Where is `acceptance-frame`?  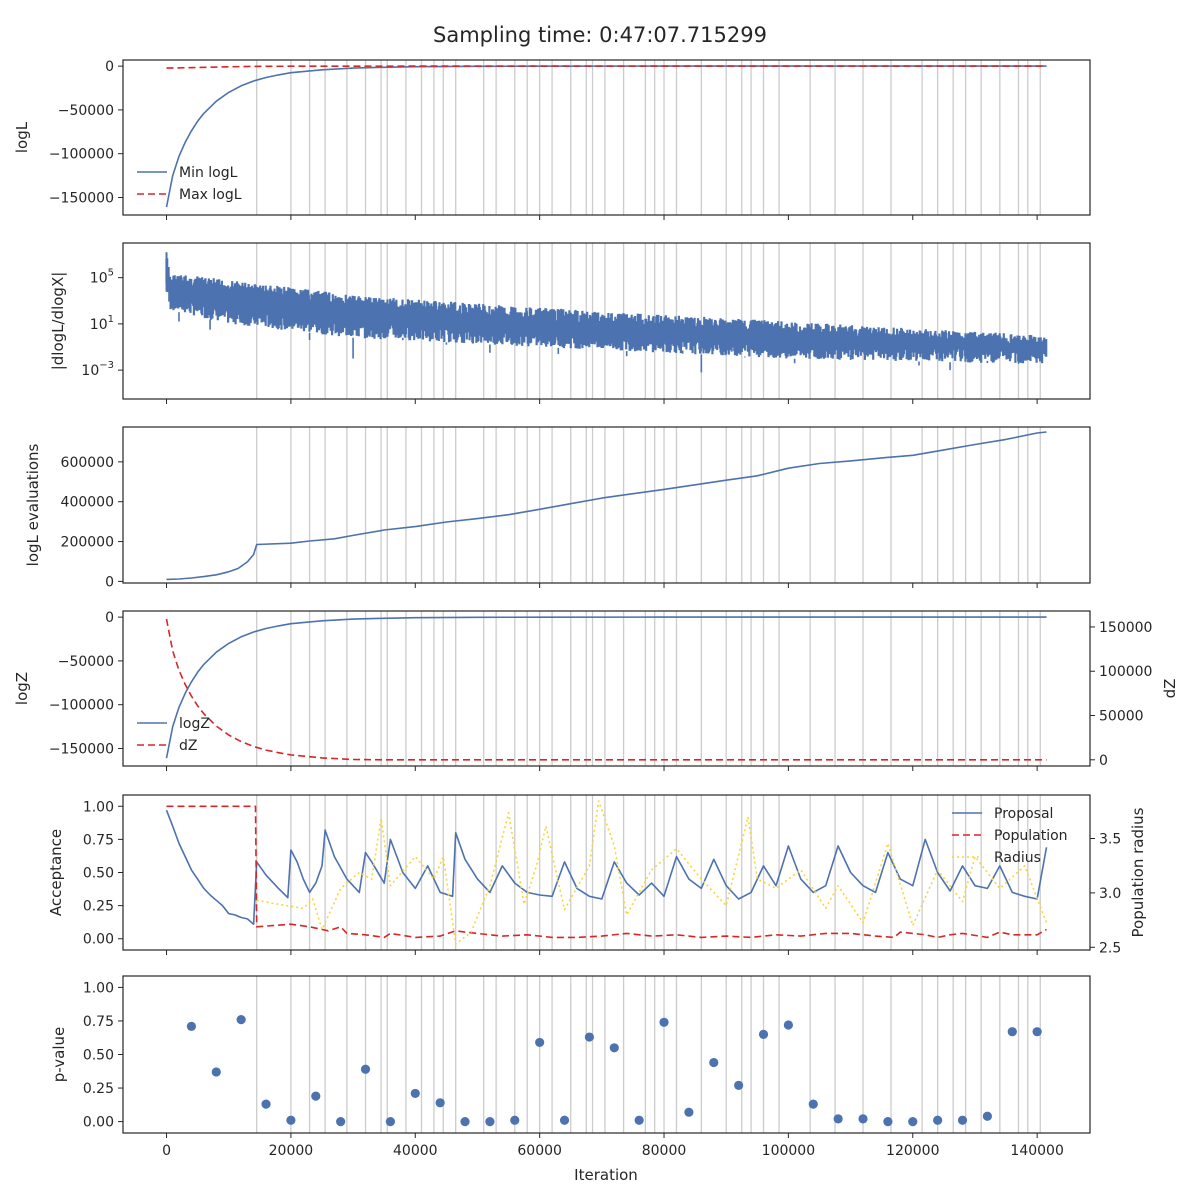 acceptance-frame is located at coordinates (606, 872).